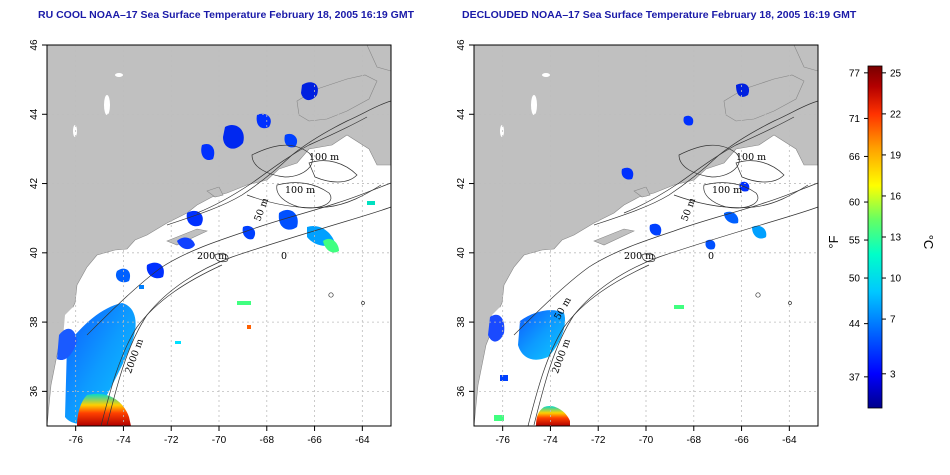  I want to click on colorbar-gradient, so click(875, 237).